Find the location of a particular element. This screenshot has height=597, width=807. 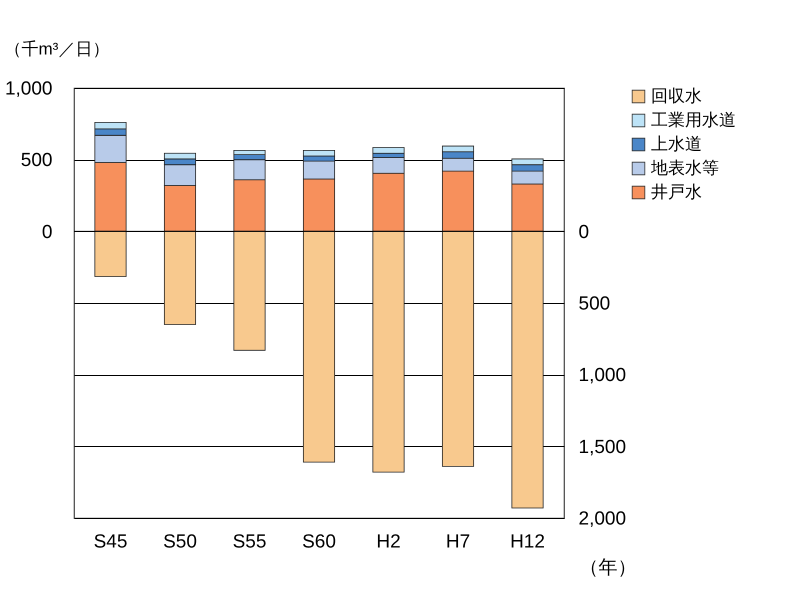

y2-tick-label: 1,500 is located at coordinates (602, 447).